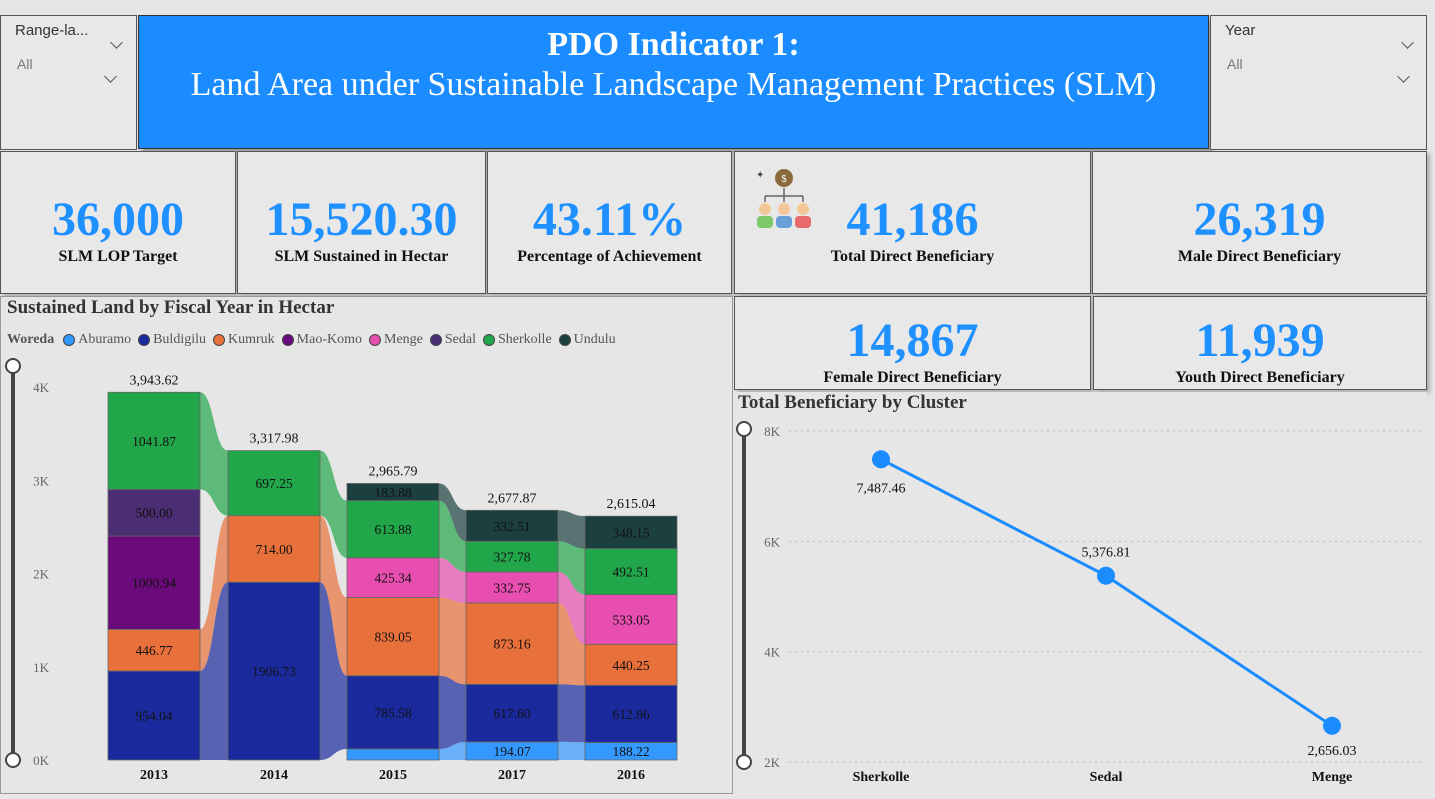 The width and height of the screenshot is (1435, 799). Describe the element at coordinates (452, 580) in the screenshot. I see `ribbon-menge` at that location.